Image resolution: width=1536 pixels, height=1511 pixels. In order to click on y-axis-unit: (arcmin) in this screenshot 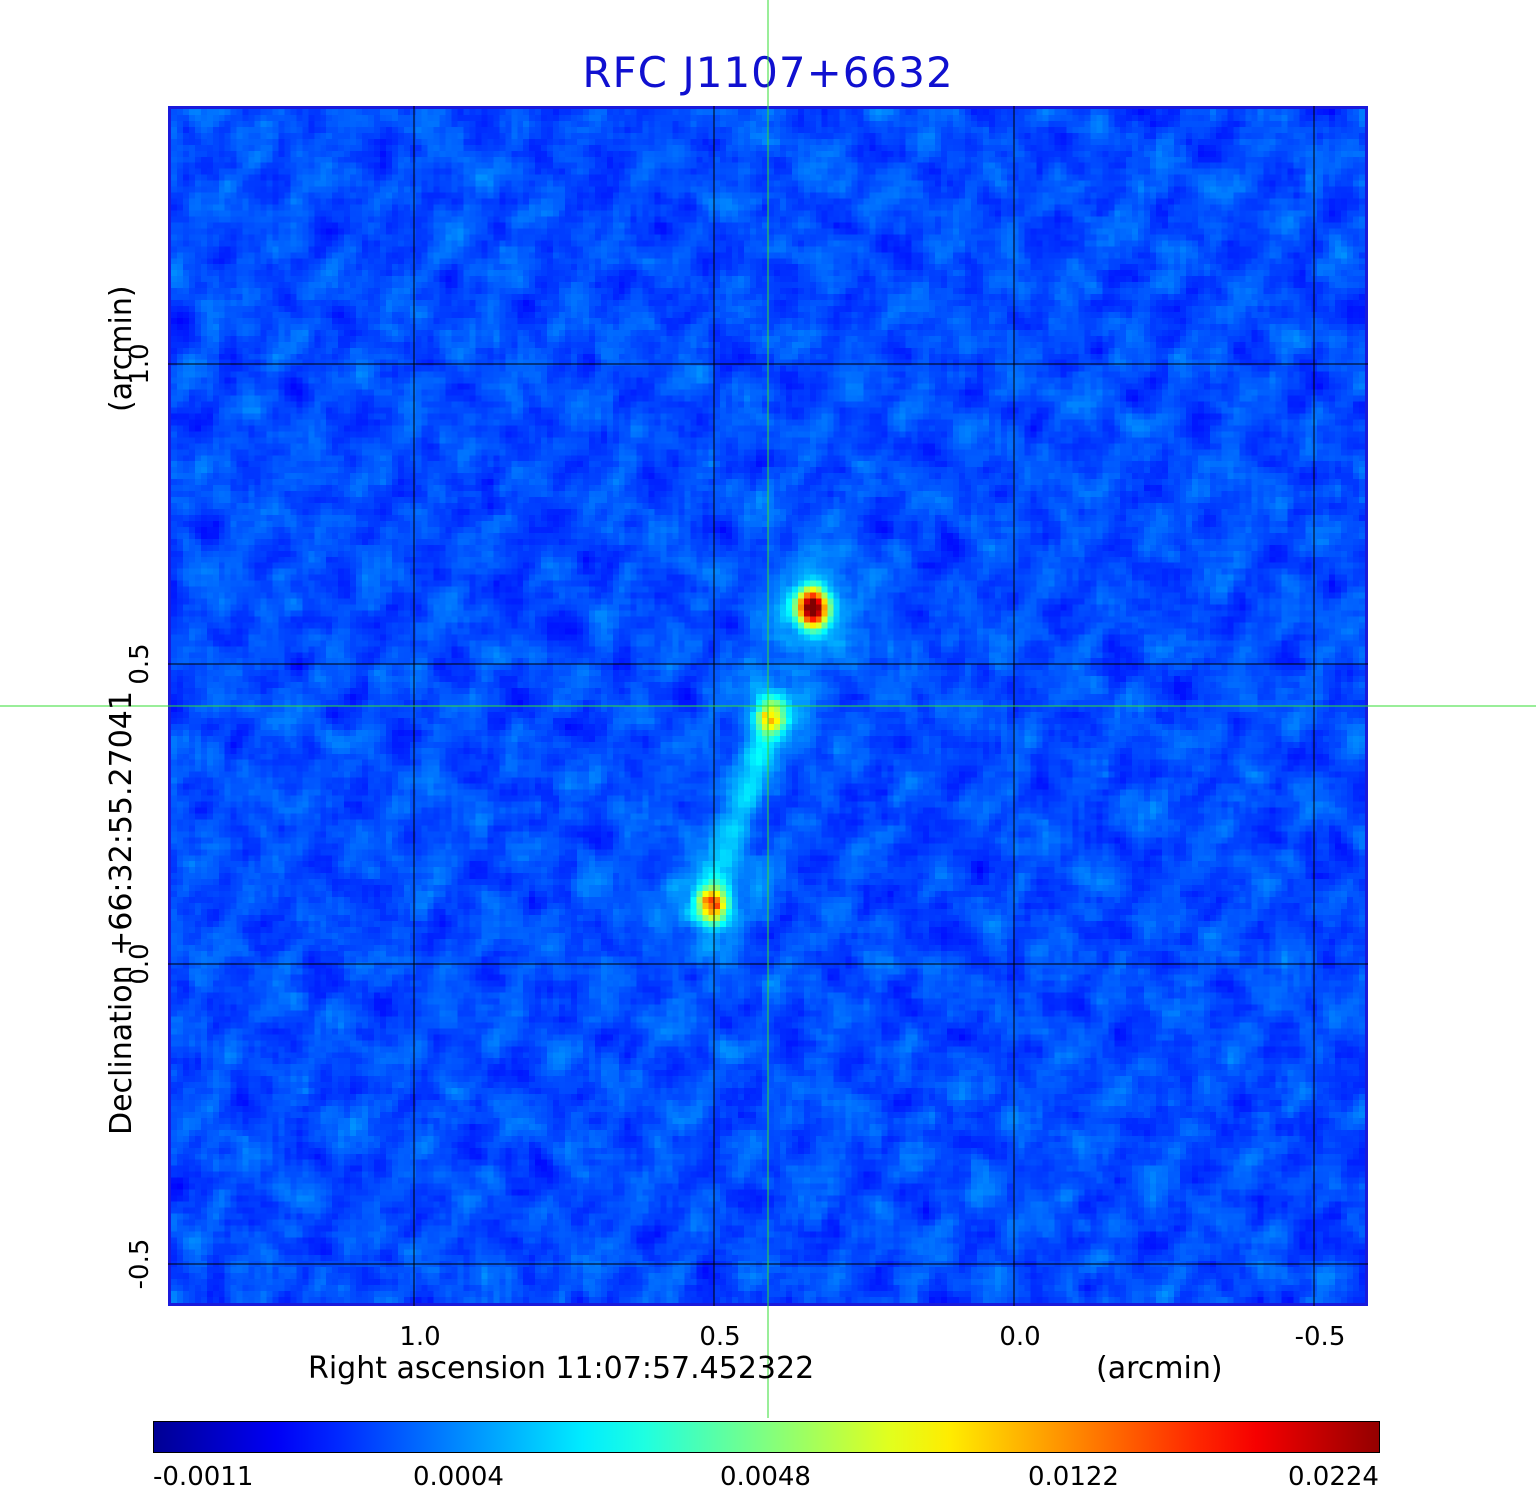, I will do `click(121, 348)`.